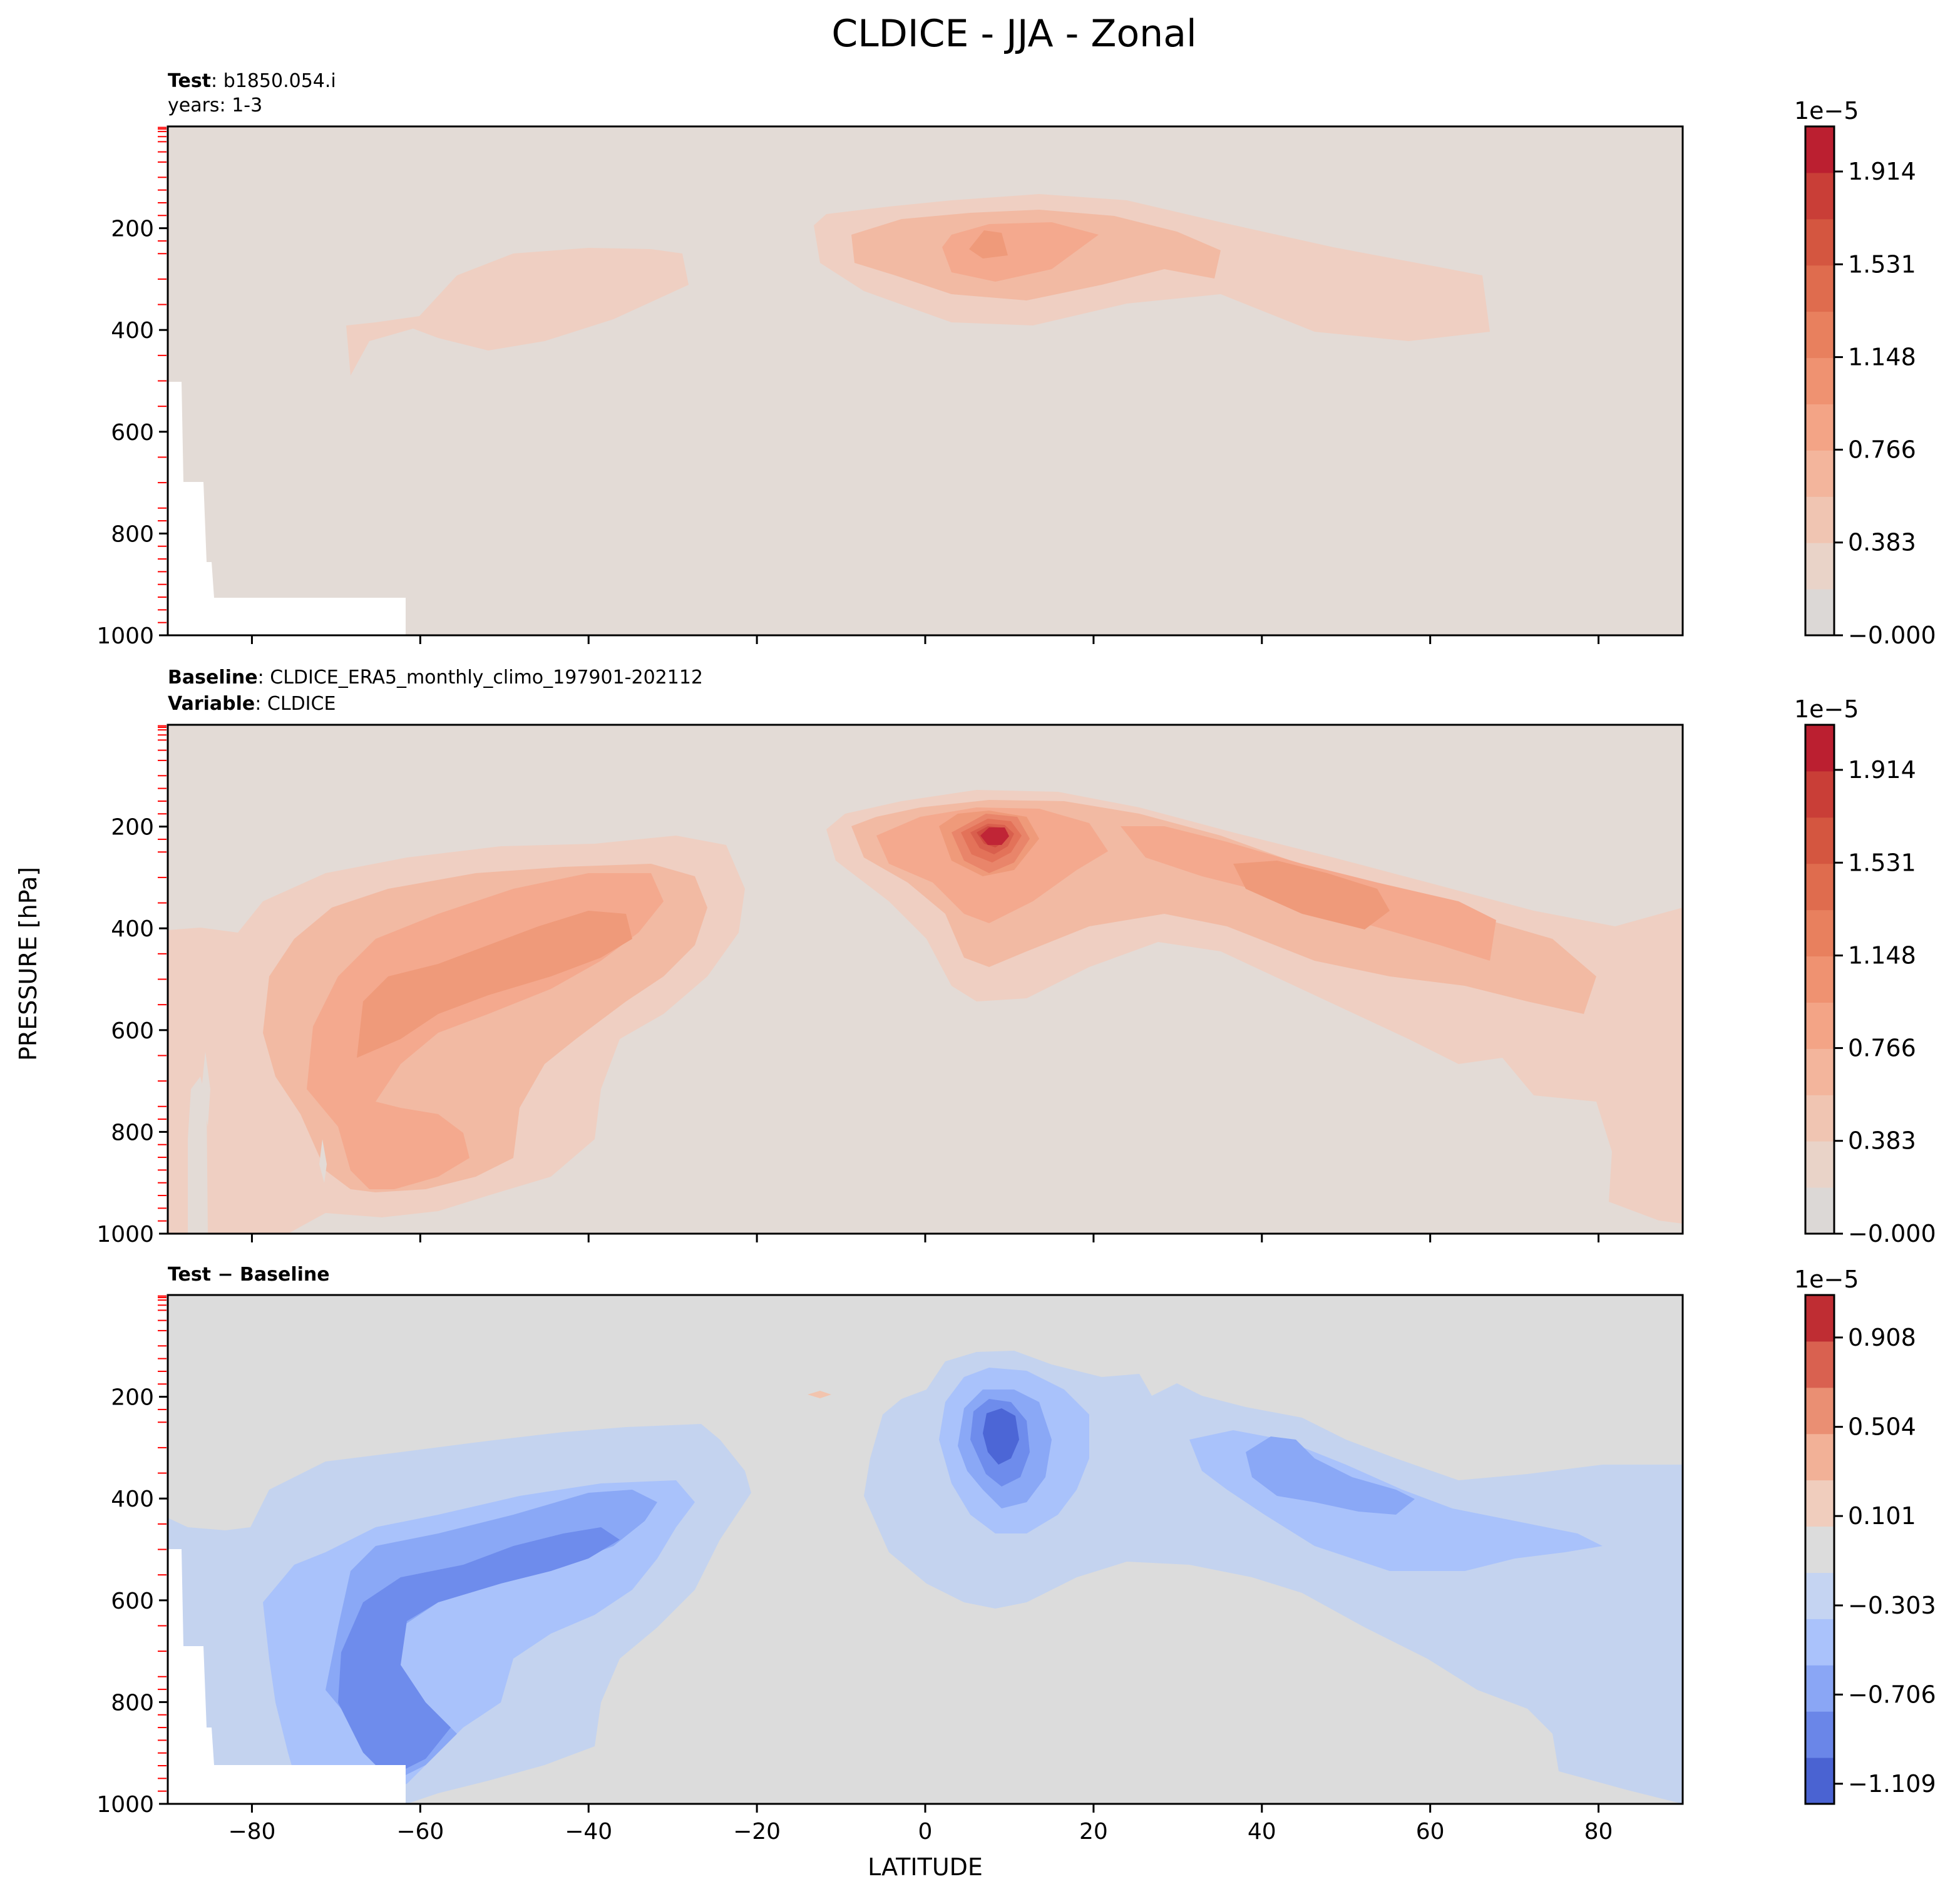 This screenshot has height=1899, width=1960. I want to click on colorbar-tick-label: −0.303, so click(1892, 1606).